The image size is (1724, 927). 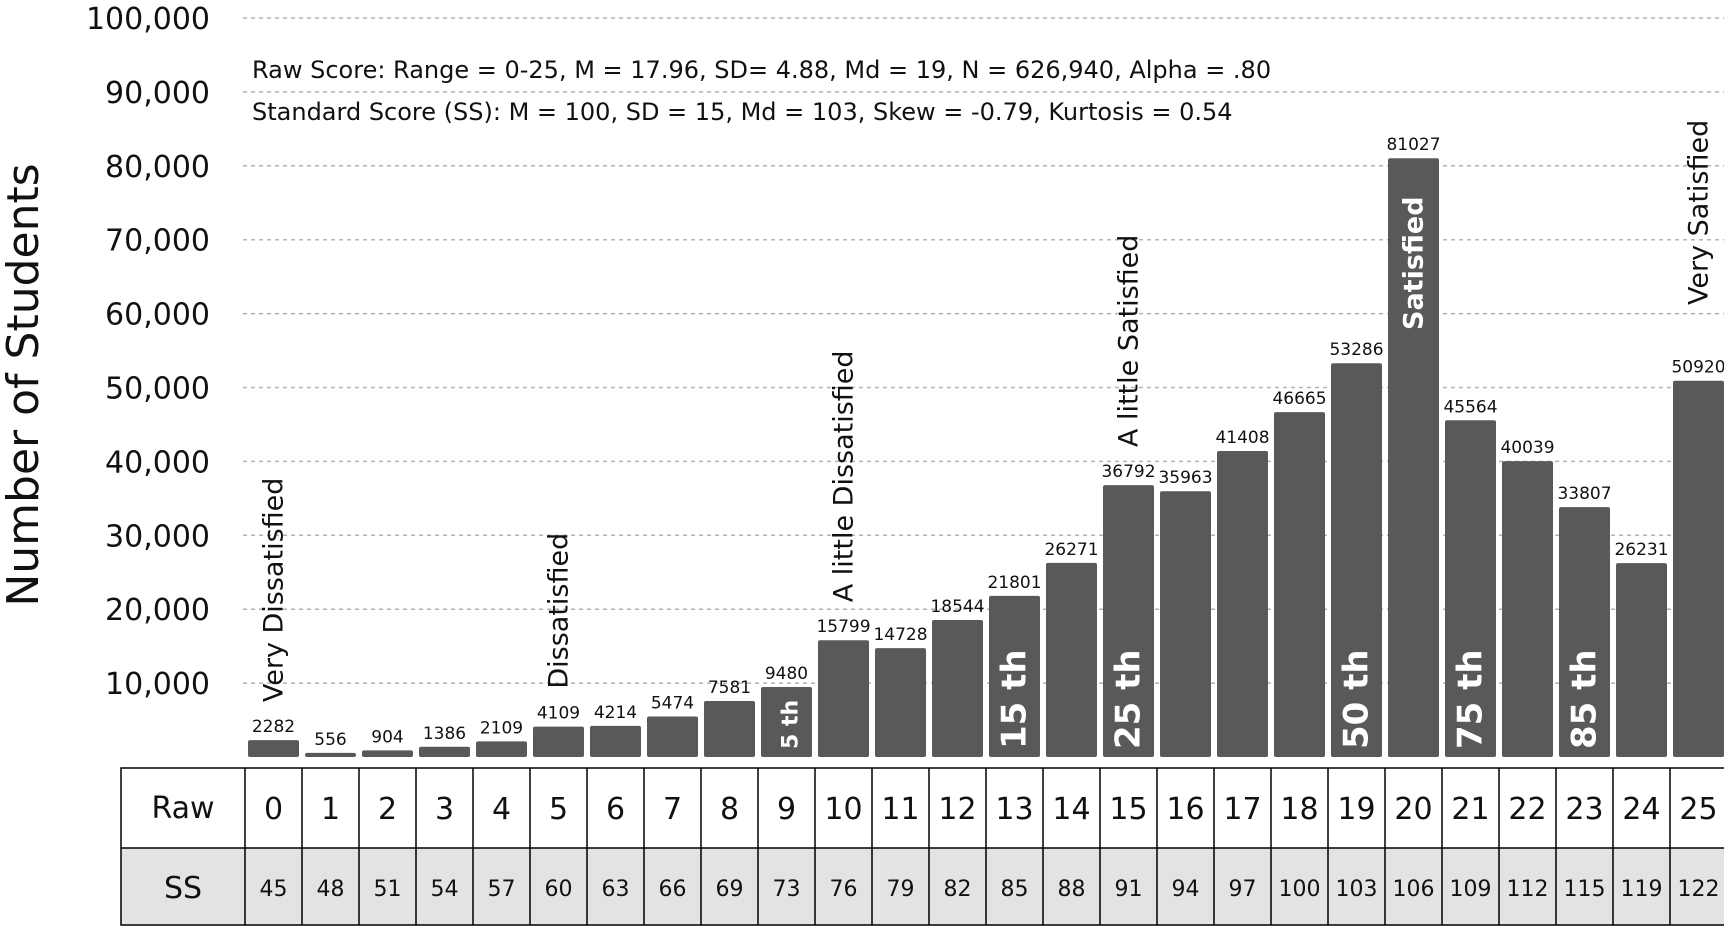 What do you see at coordinates (273, 809) in the screenshot?
I see `raw-score-cell: 0` at bounding box center [273, 809].